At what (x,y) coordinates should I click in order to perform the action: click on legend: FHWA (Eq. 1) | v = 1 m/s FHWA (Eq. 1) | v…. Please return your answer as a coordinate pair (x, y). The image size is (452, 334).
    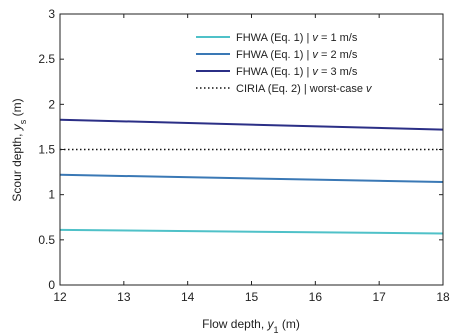
    Looking at the image, I should click on (284, 63).